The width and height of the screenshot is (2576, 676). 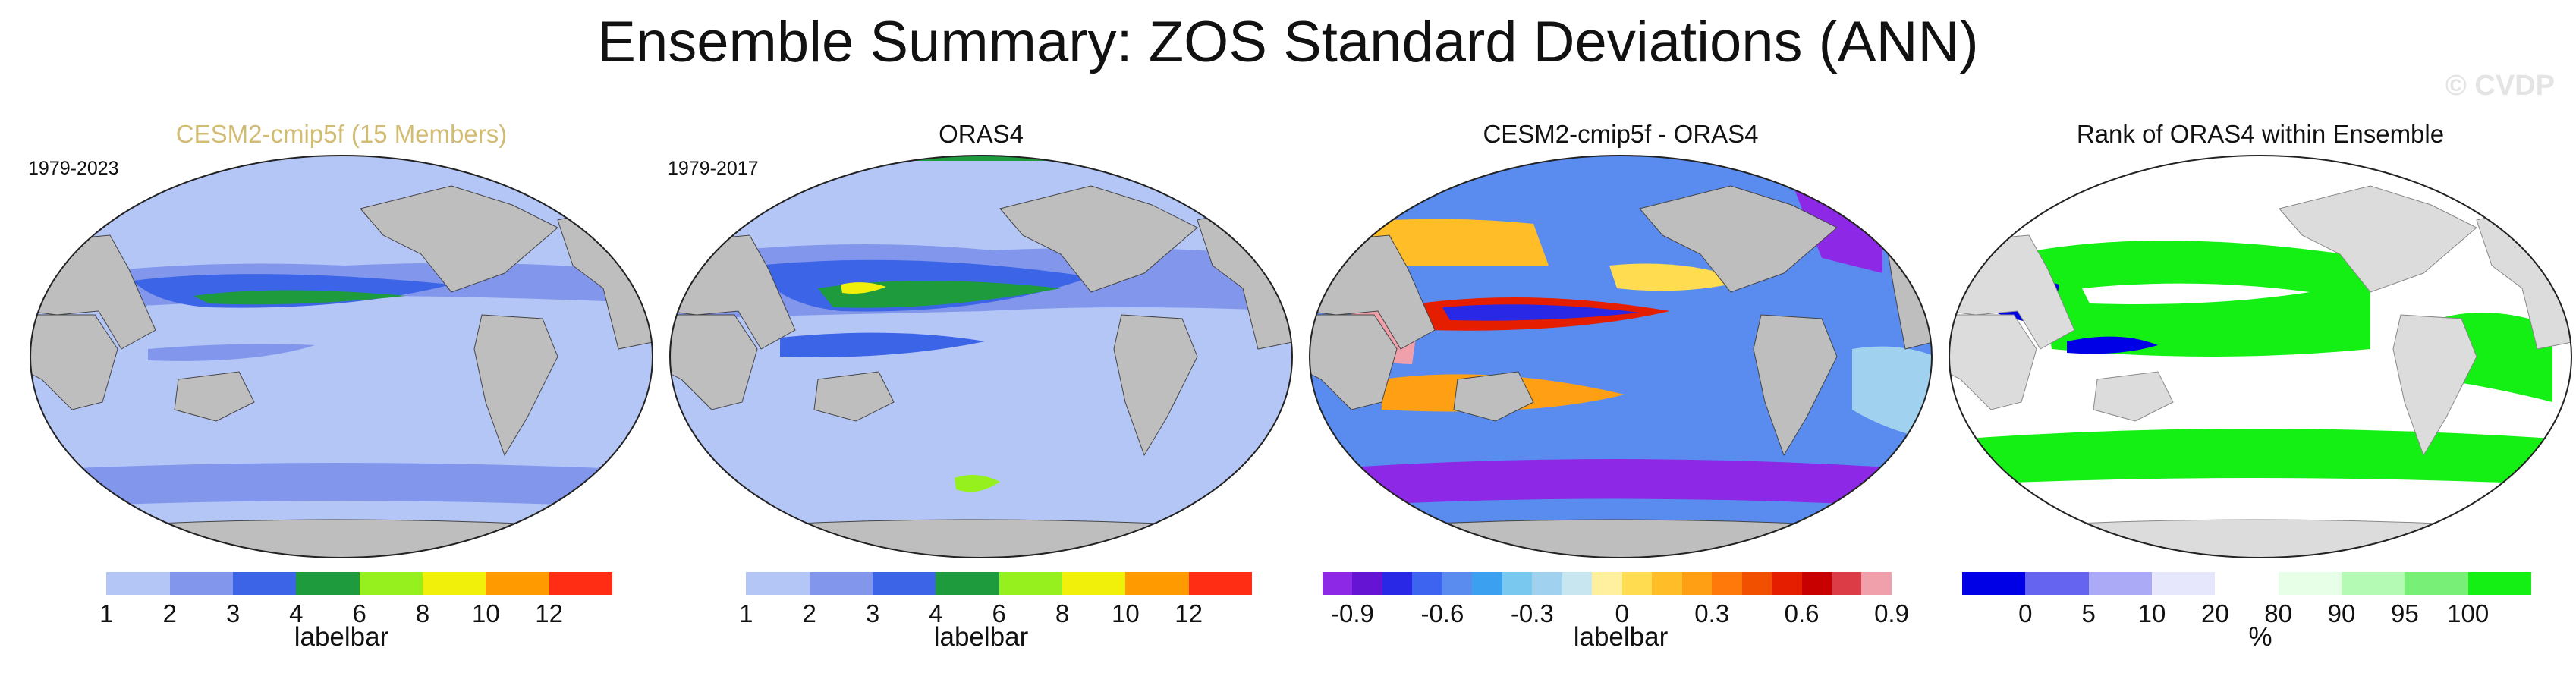 I want to click on tropical-core, so click(x=299, y=297).